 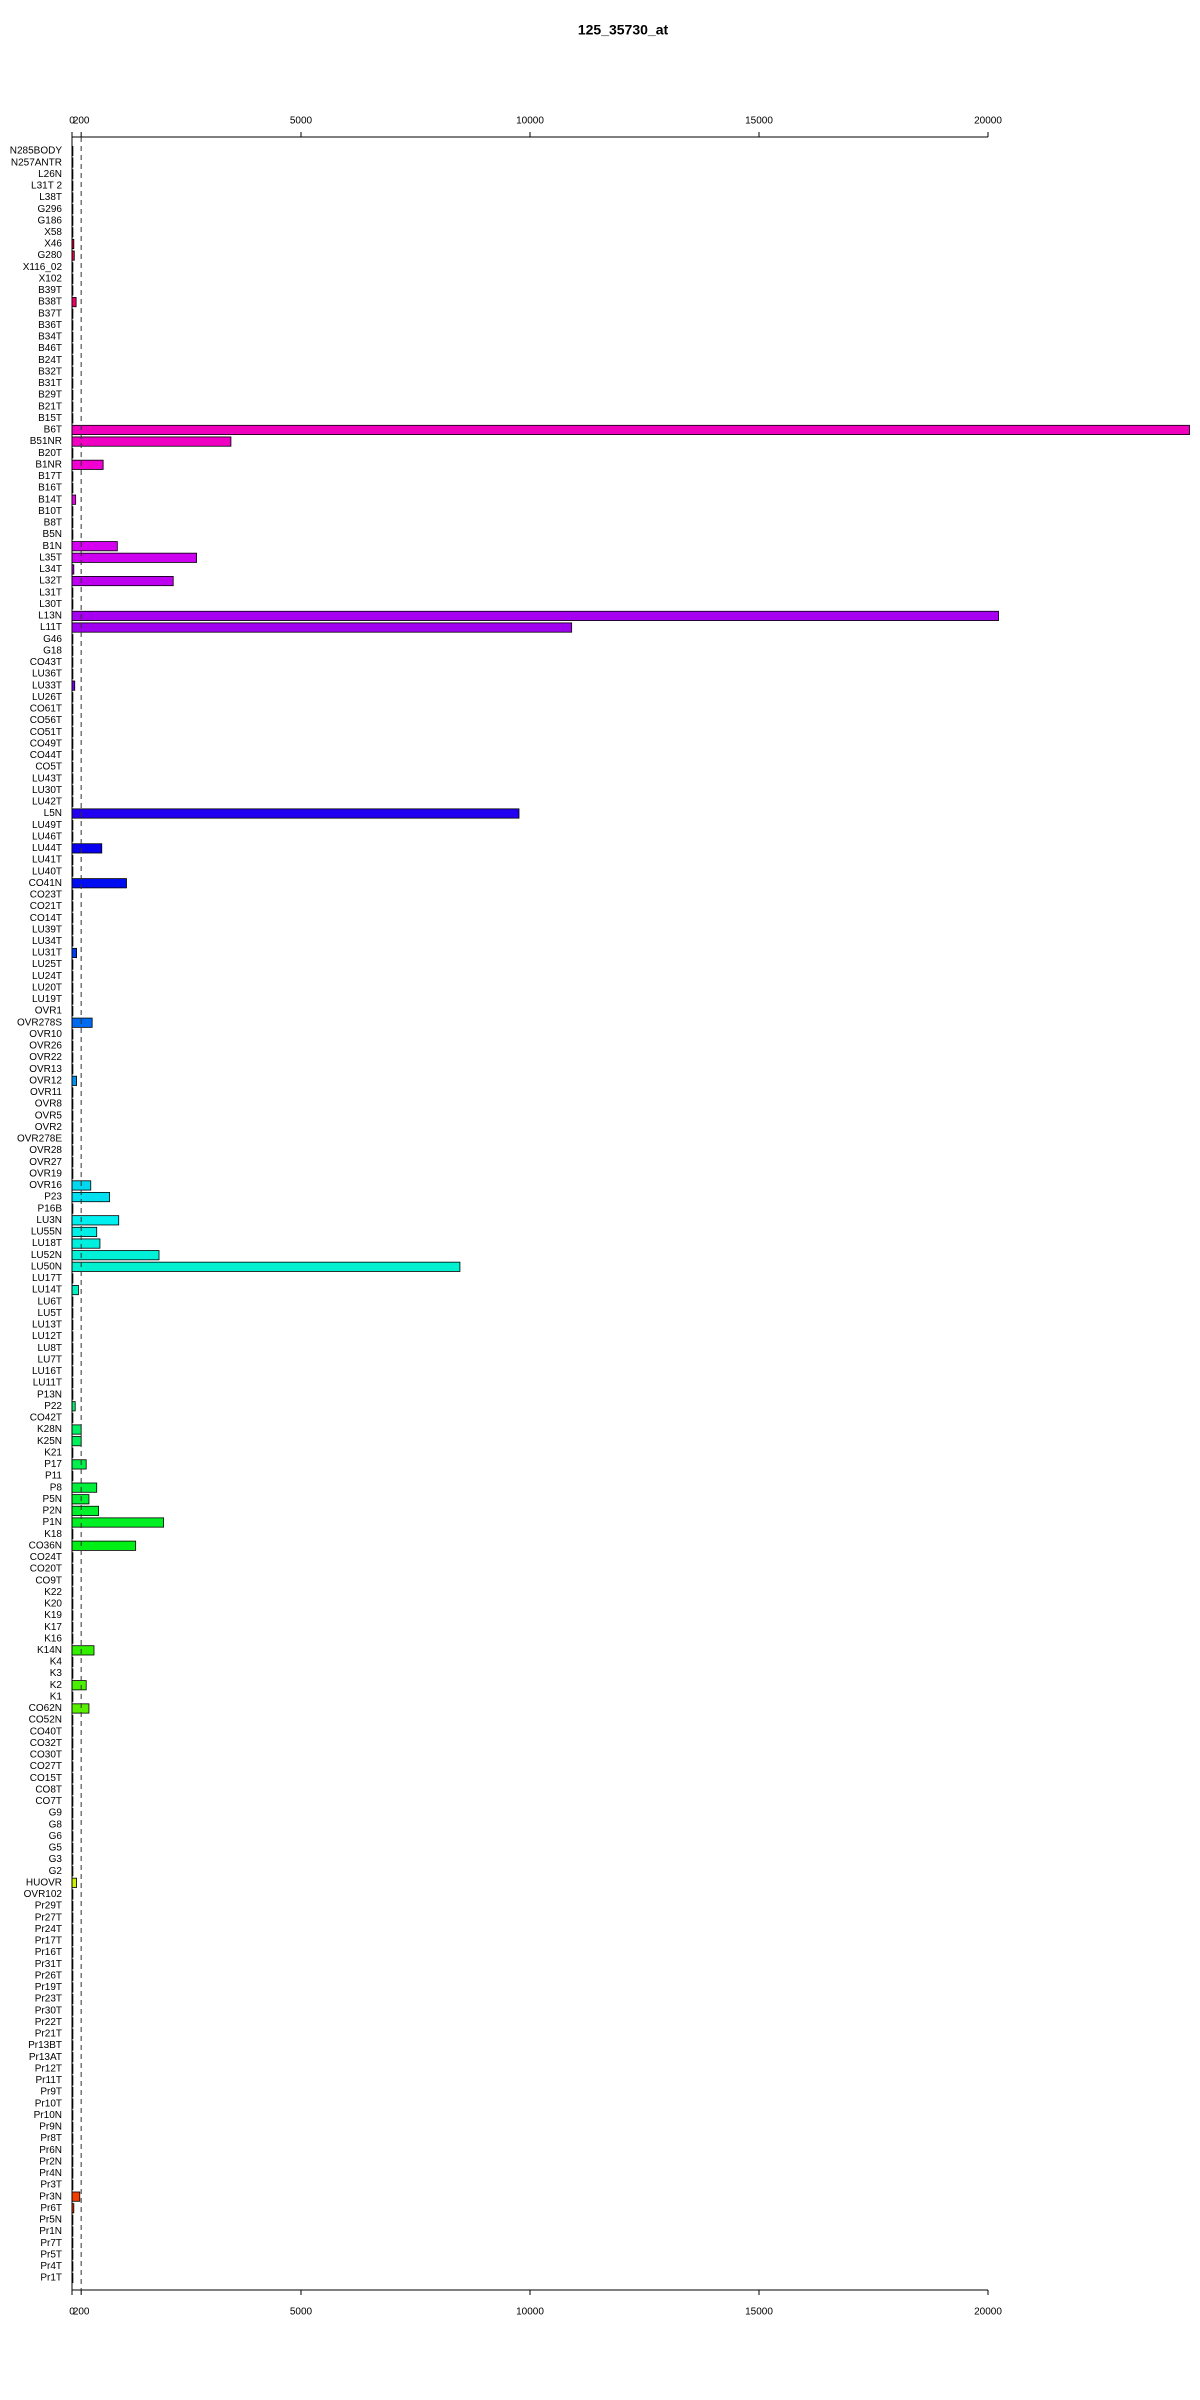 I want to click on x-tick-label: 10000, so click(x=530, y=121).